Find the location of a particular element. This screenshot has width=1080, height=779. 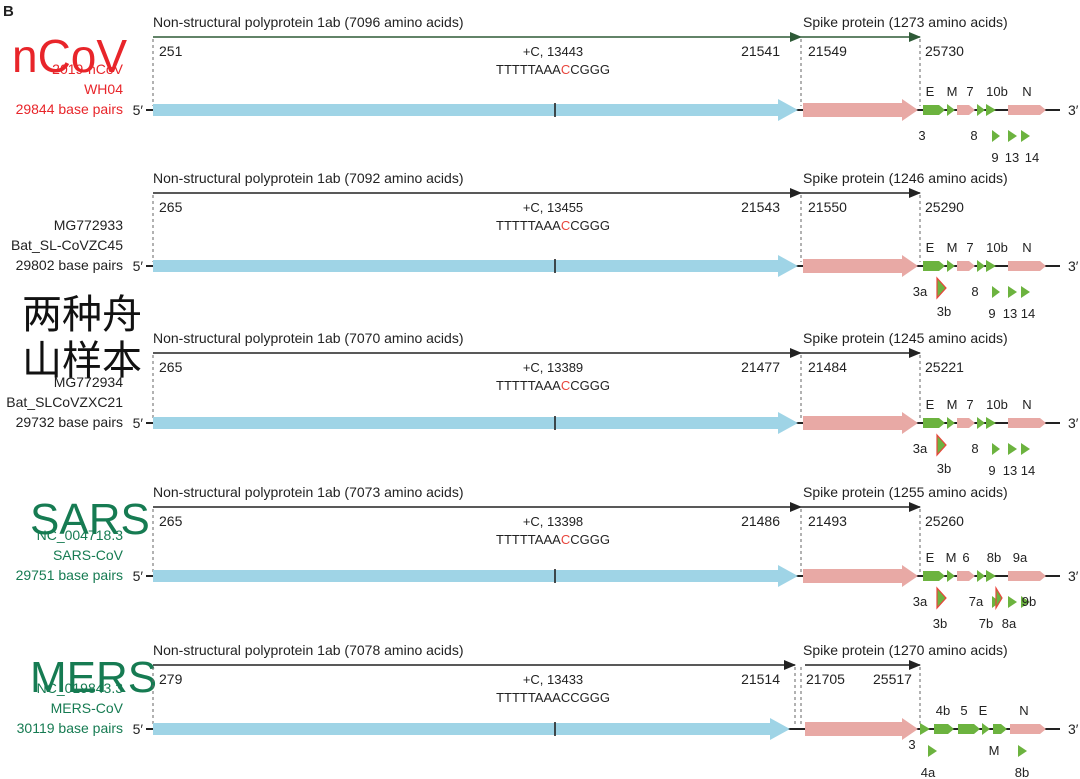

chinese-caption-line2: 山样本 is located at coordinates (82, 361).